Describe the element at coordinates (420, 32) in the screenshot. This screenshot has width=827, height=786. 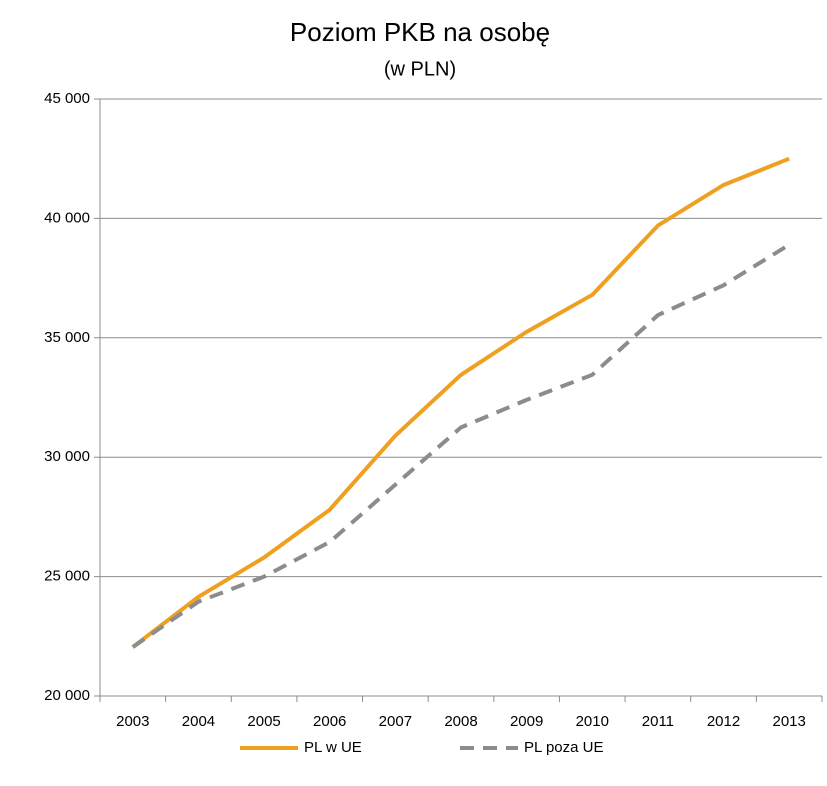
I see `chart-title: Poziom PKB na osobę` at that location.